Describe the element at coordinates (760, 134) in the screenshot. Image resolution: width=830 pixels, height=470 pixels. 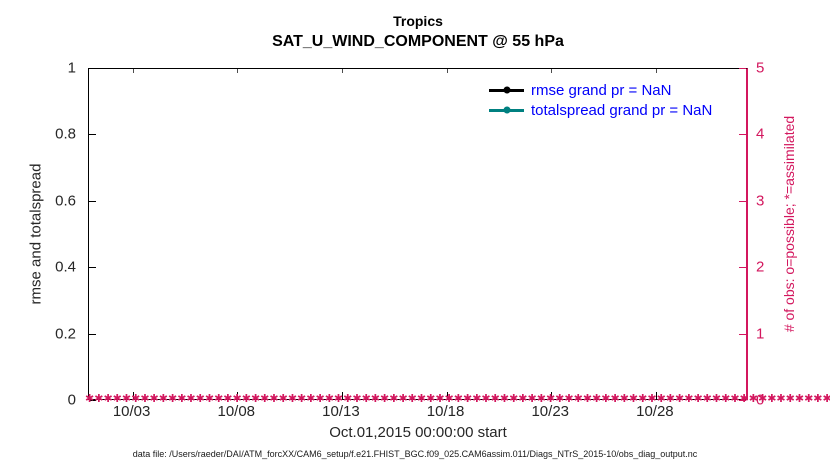
I see `y-tick-label-right: 4` at that location.